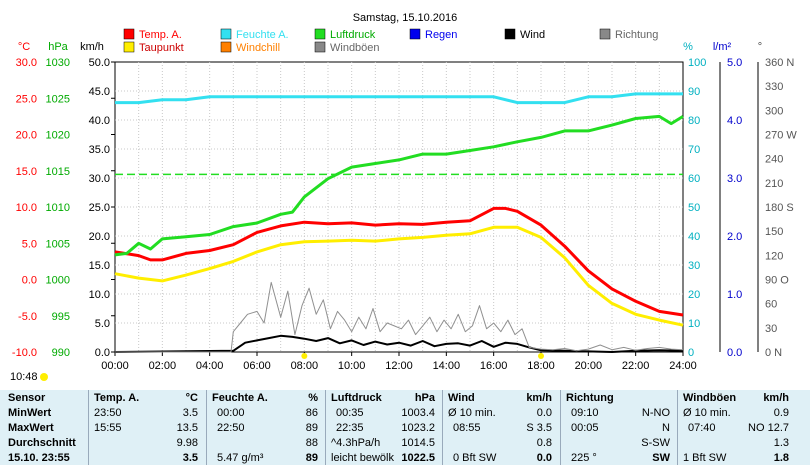 The width and height of the screenshot is (810, 466). I want to click on axis-unit-wind: km/h, so click(92, 47).